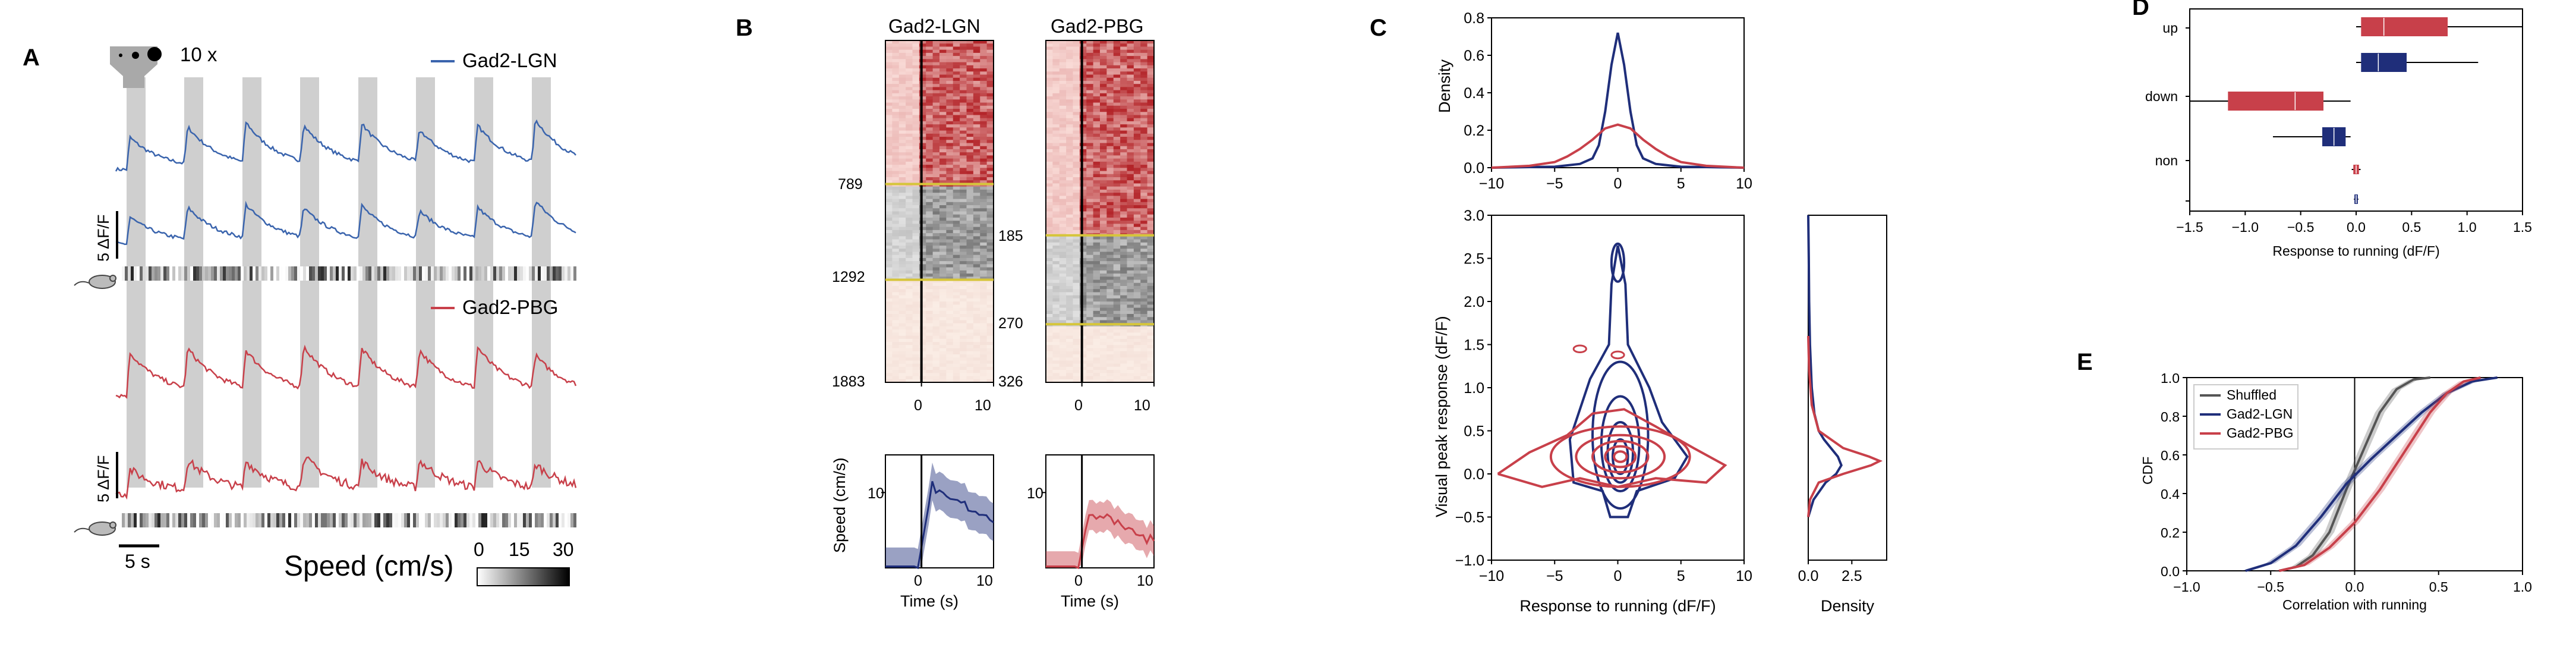 This screenshot has height=663, width=2576. What do you see at coordinates (346, 478) in the screenshot?
I see `dff-trace` at bounding box center [346, 478].